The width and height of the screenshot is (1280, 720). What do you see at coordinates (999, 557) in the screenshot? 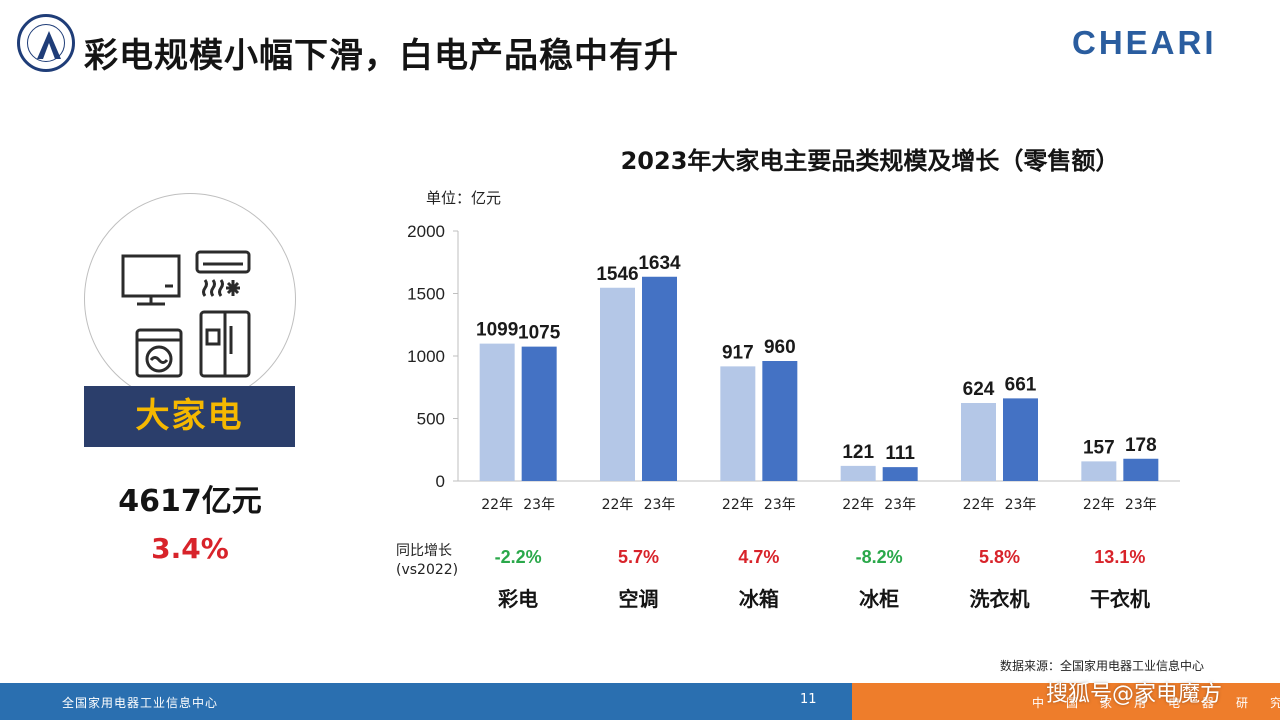
I see `growth-value: 5.8%` at bounding box center [999, 557].